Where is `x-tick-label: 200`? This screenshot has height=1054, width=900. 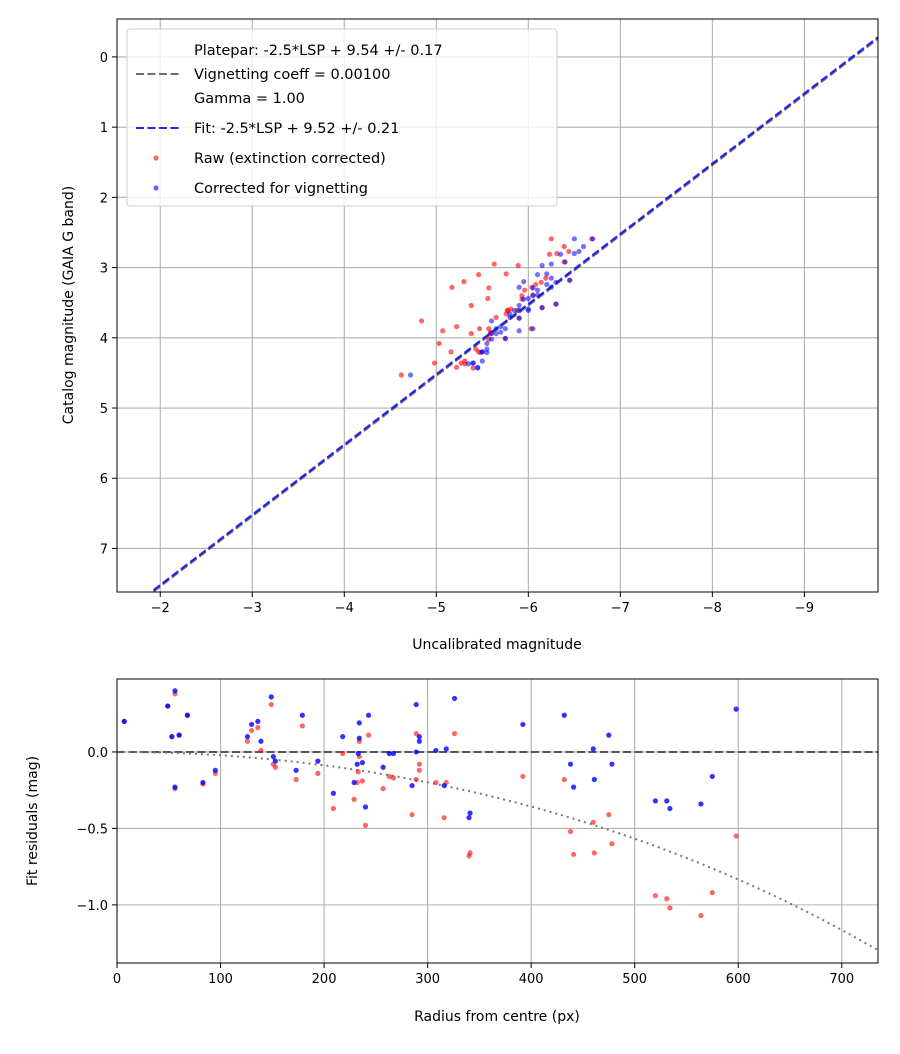 x-tick-label: 200 is located at coordinates (324, 979).